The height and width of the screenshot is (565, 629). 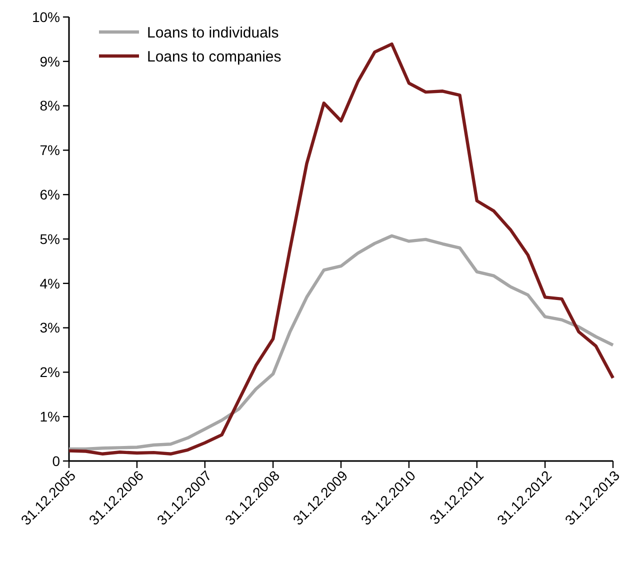 I want to click on legend-label: Loans to companies, so click(x=214, y=57).